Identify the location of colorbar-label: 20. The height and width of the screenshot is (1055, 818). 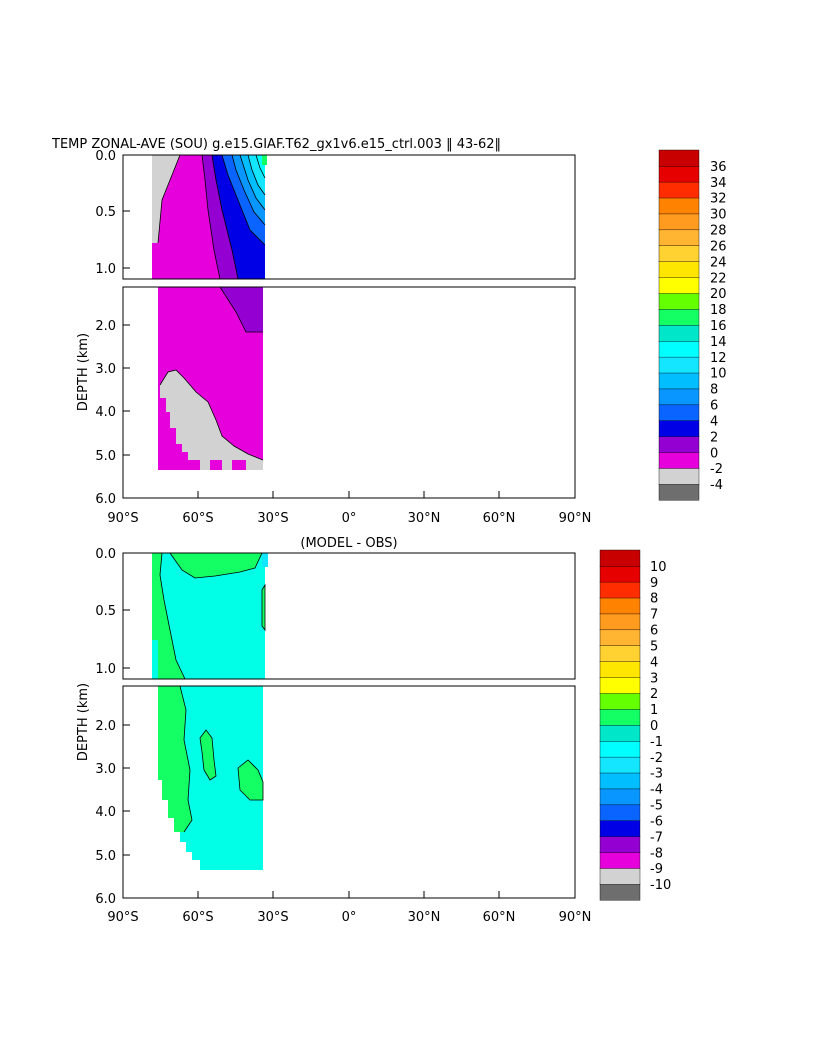
(718, 294).